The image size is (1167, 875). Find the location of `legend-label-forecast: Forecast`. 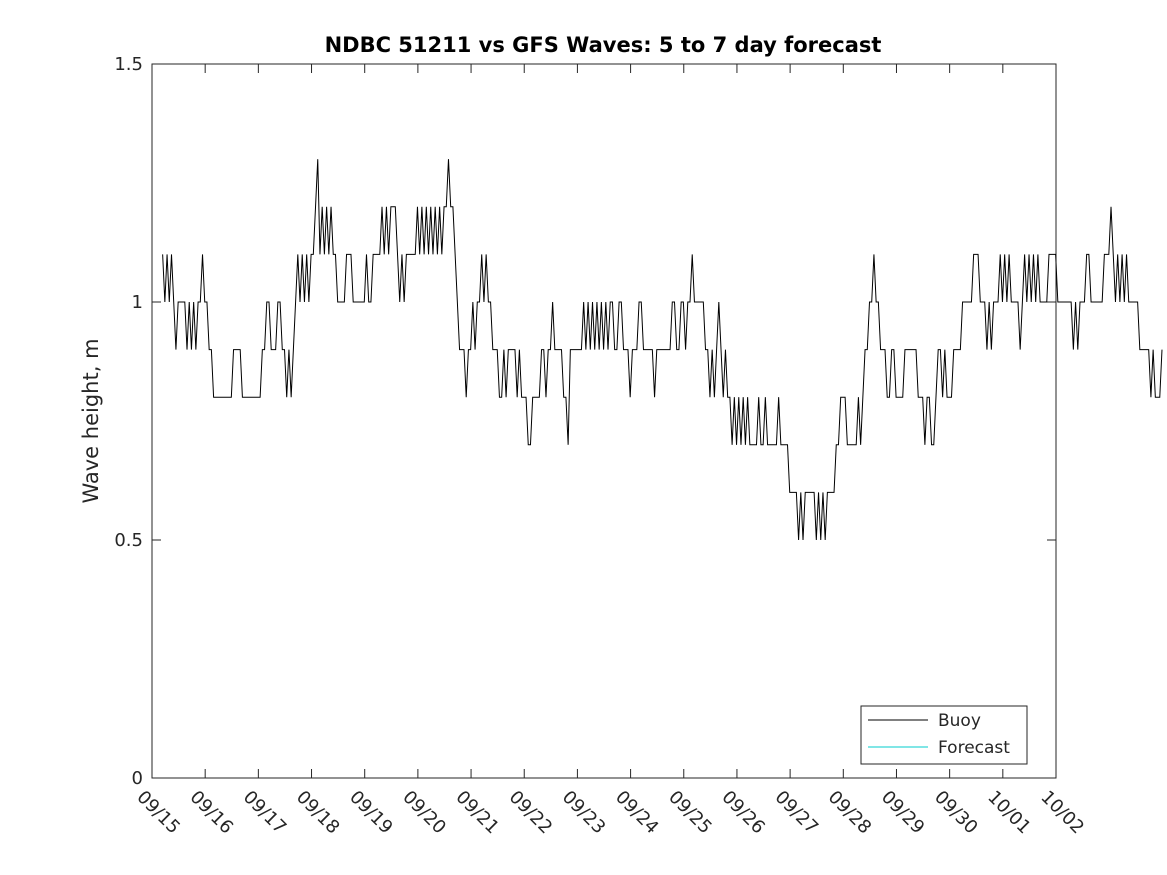

legend-label-forecast: Forecast is located at coordinates (974, 748).